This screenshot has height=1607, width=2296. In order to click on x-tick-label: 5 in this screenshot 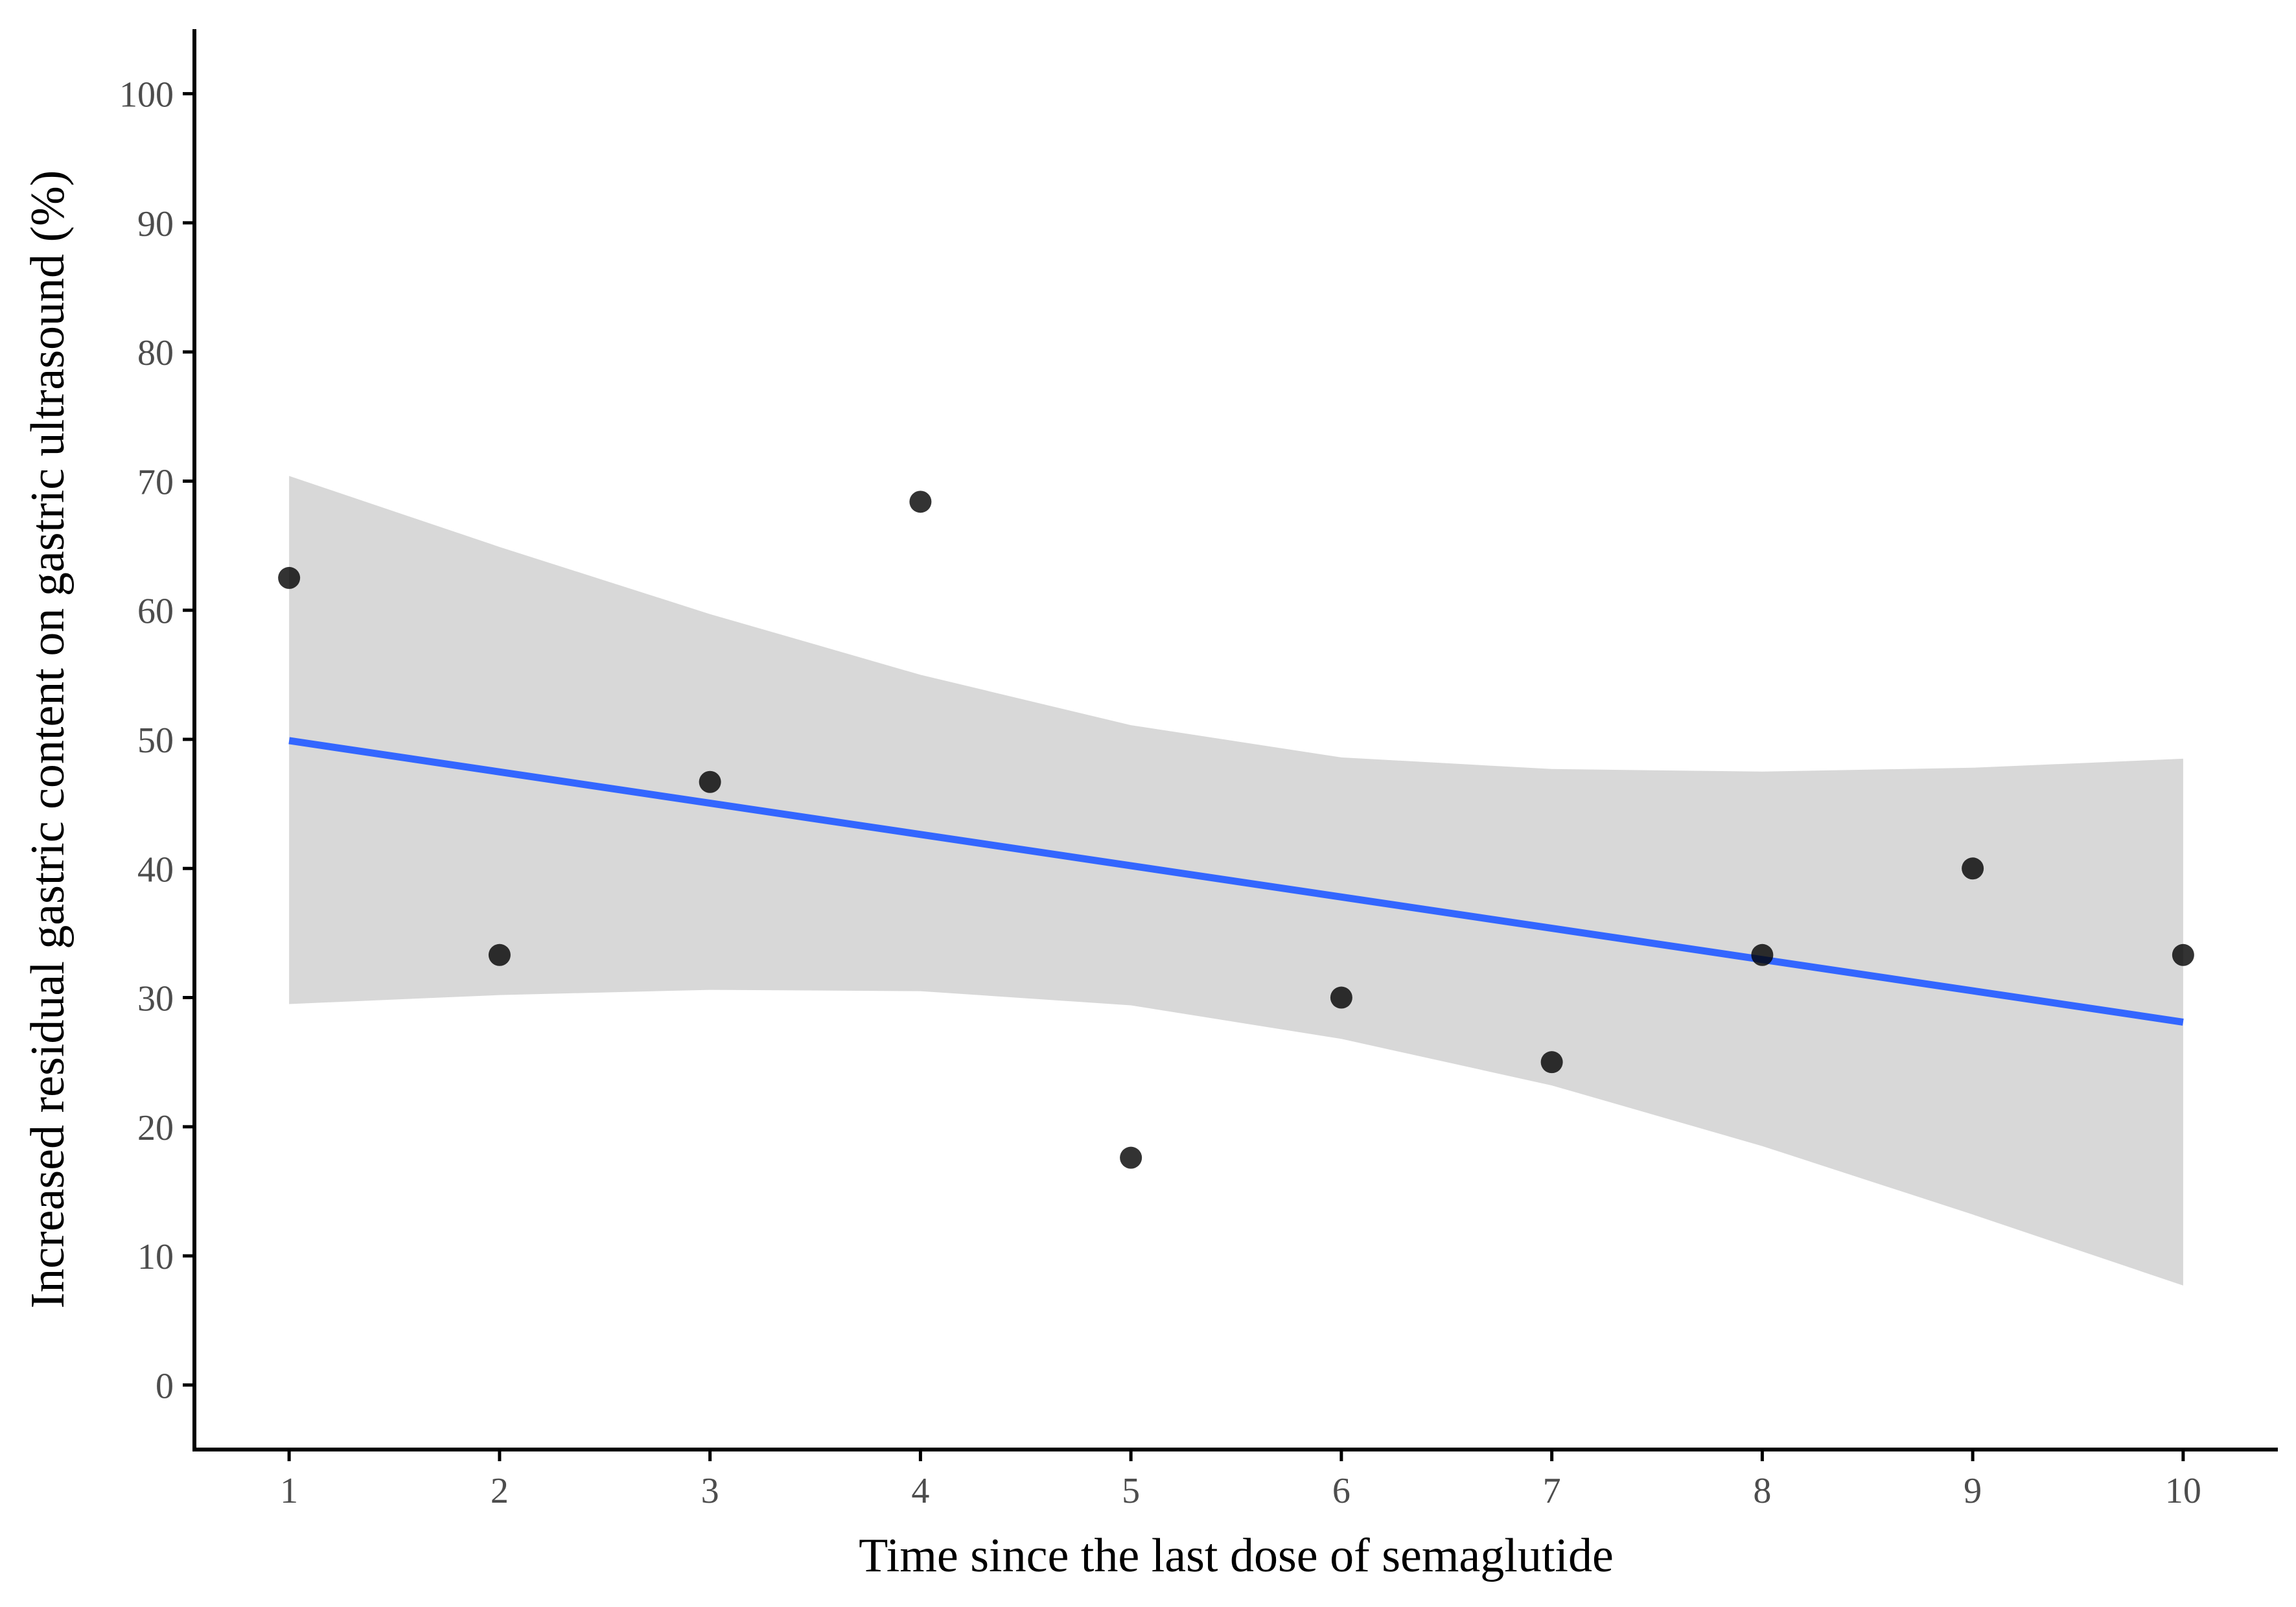, I will do `click(1131, 1491)`.